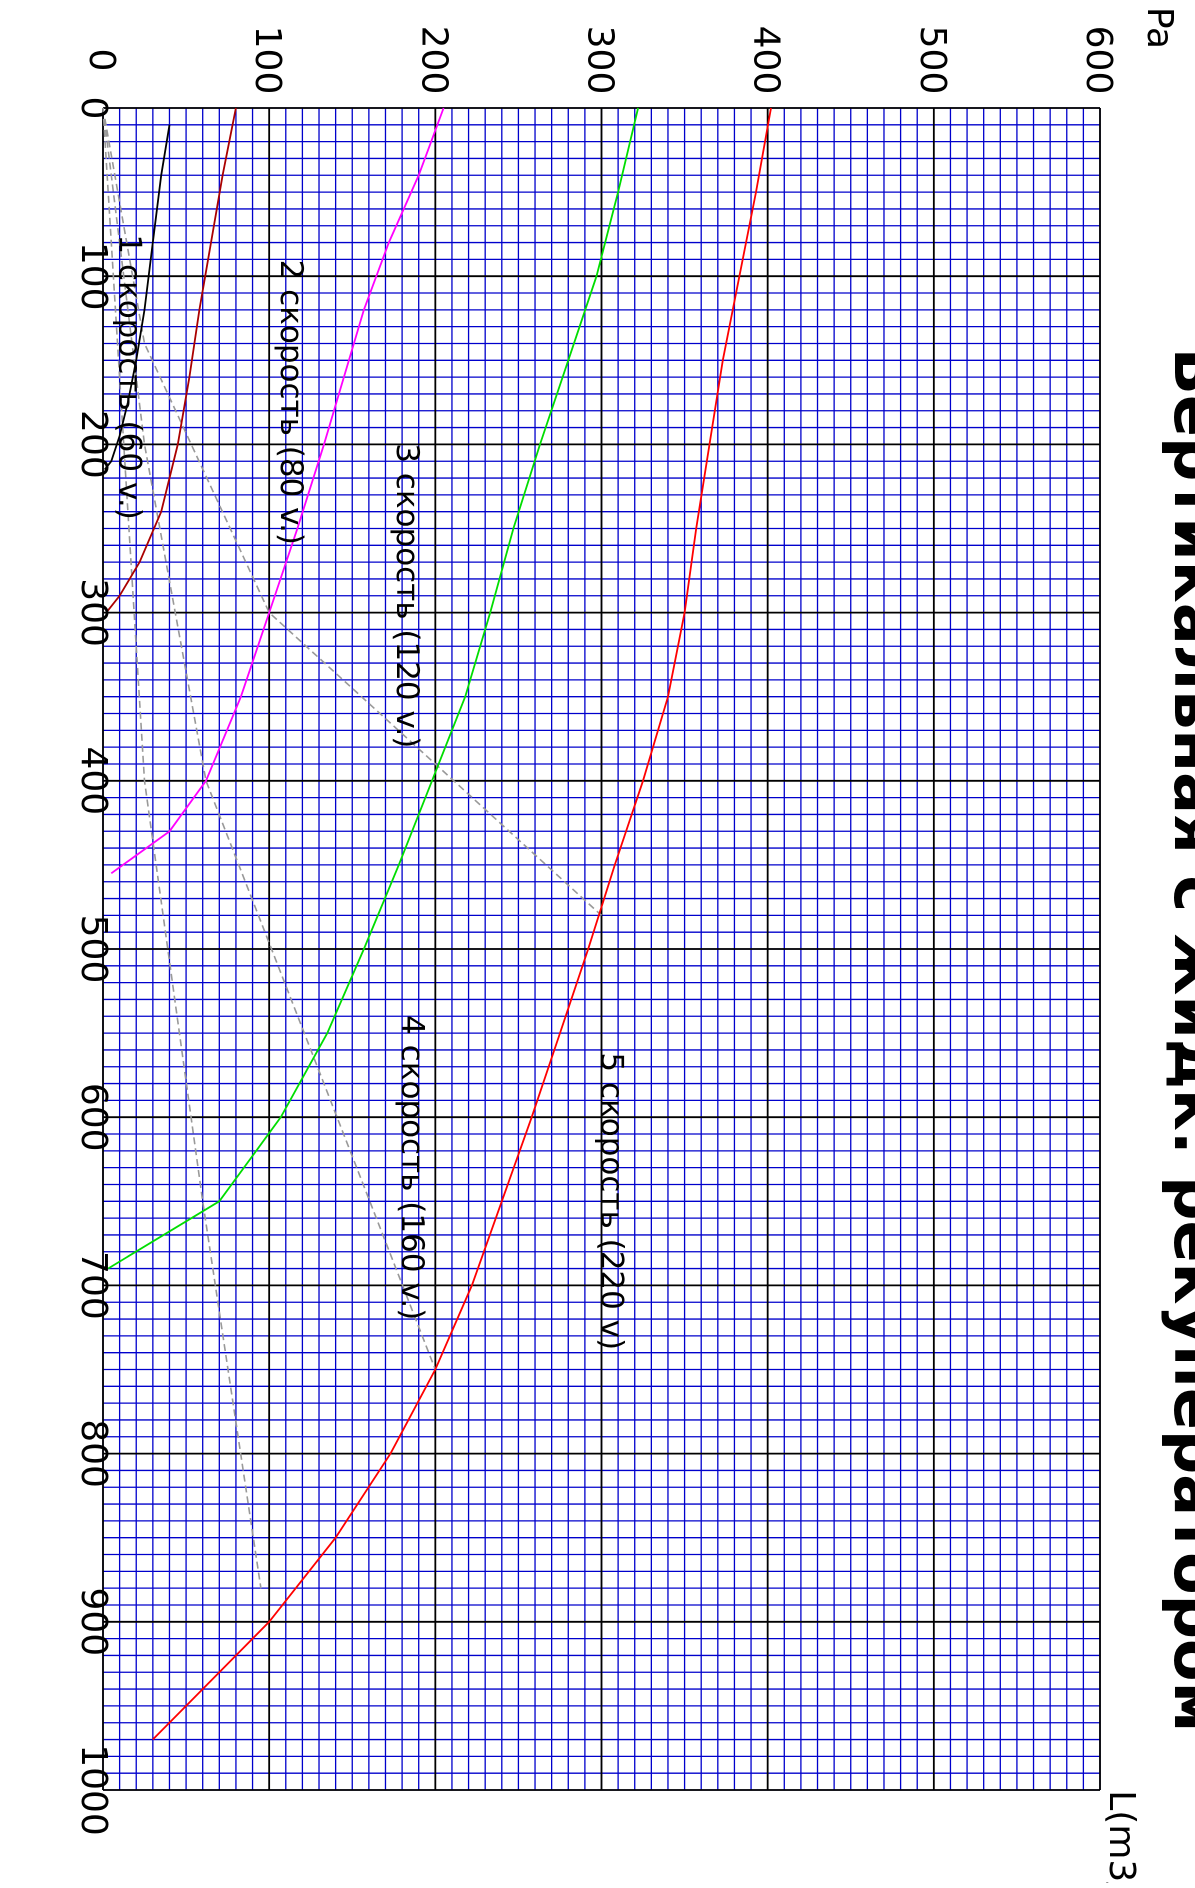 The width and height of the screenshot is (1195, 1888). Describe the element at coordinates (93, 1790) in the screenshot. I see `x-tick-label: 1000` at that location.